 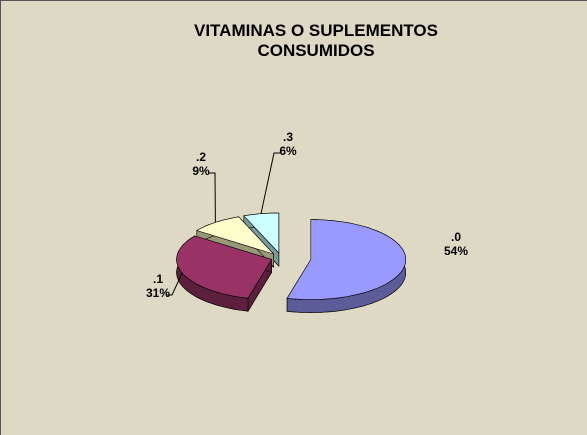 I want to click on chart-title: VITAMINAS O SUPLEMENTOS CONSUMIDOS, so click(x=315, y=40).